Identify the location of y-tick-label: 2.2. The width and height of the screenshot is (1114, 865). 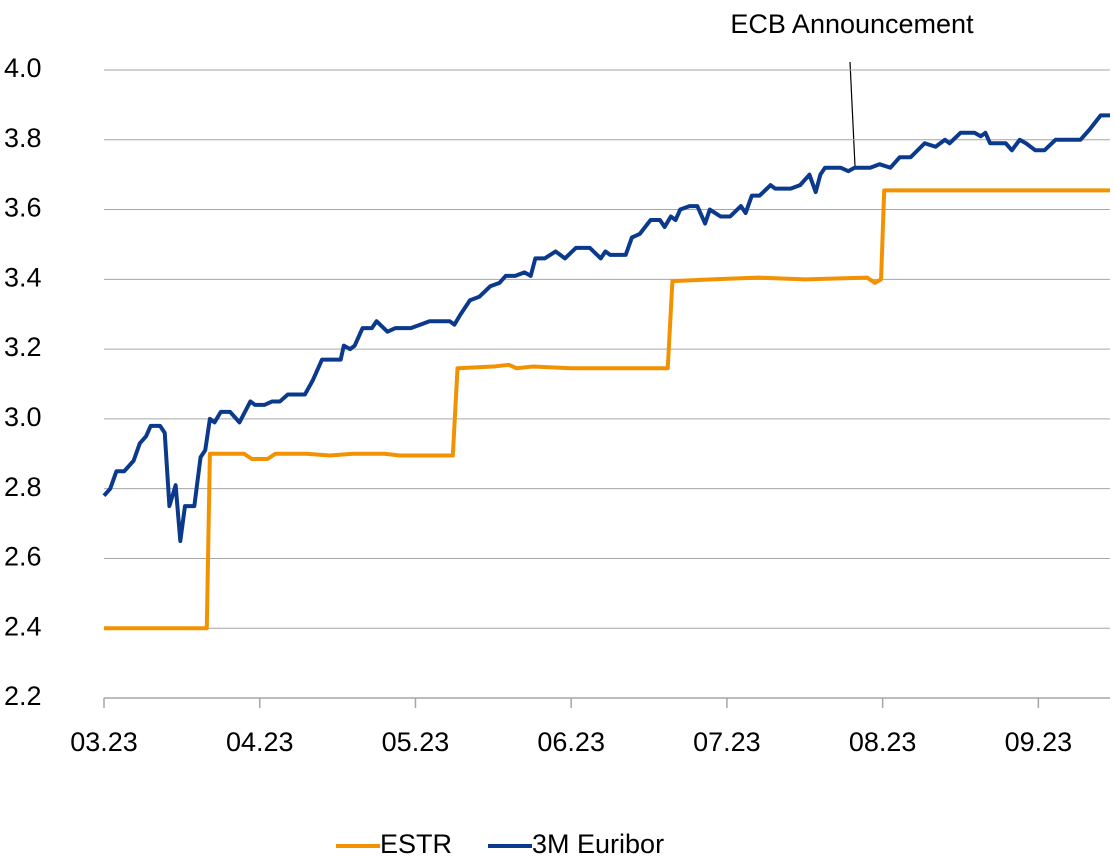
(23, 696).